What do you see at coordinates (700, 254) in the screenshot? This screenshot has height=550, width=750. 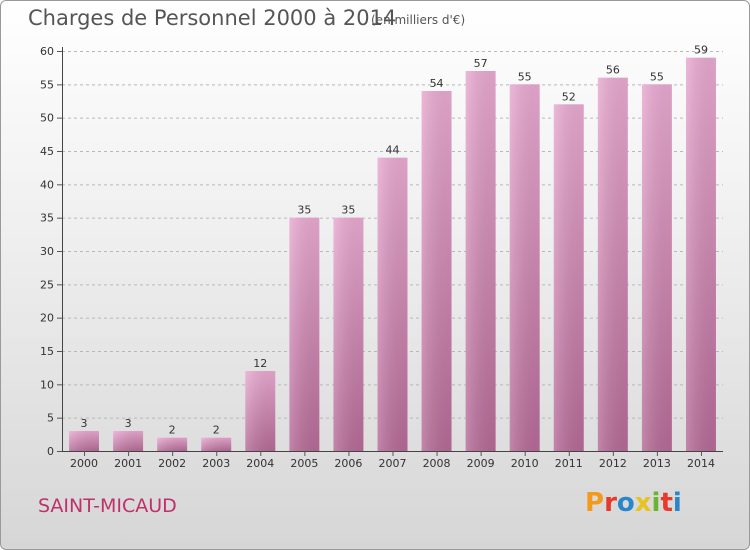 I see `bar-shade-2014` at bounding box center [700, 254].